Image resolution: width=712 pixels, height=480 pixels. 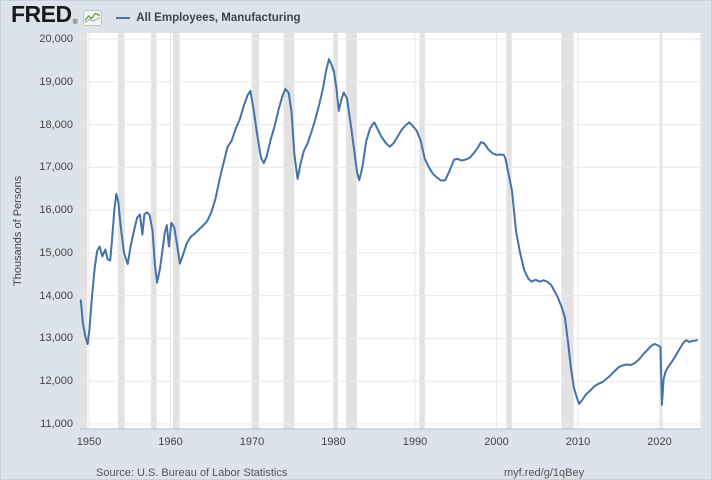 What do you see at coordinates (56, 167) in the screenshot?
I see `y-tick-label: 17,000` at bounding box center [56, 167].